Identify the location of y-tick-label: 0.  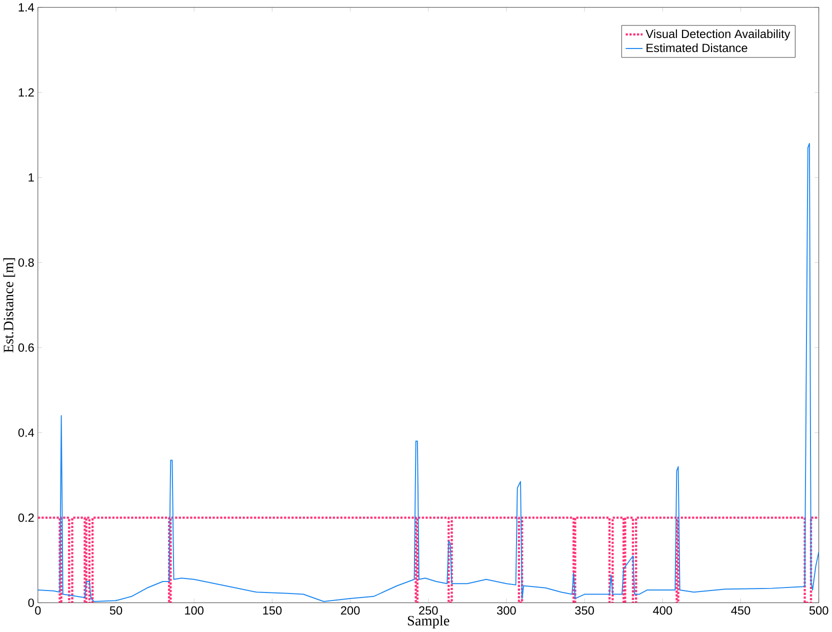
(31, 603).